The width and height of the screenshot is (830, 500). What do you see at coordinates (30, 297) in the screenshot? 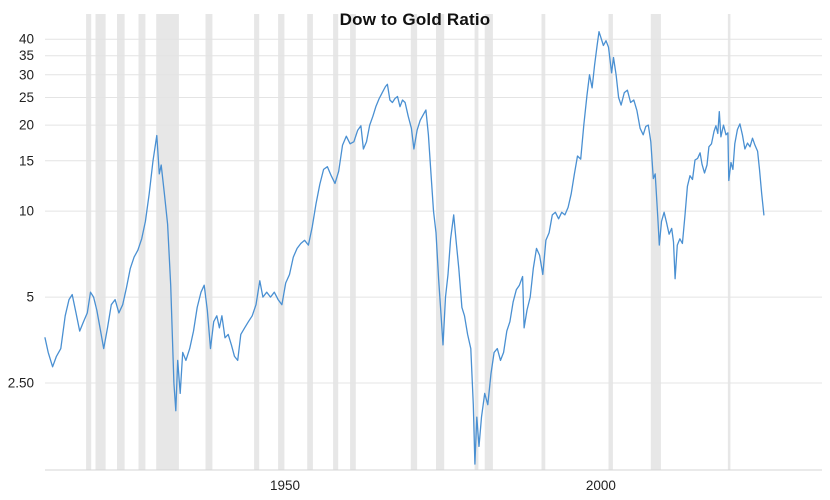
I see `y-tick-label: 5` at bounding box center [30, 297].